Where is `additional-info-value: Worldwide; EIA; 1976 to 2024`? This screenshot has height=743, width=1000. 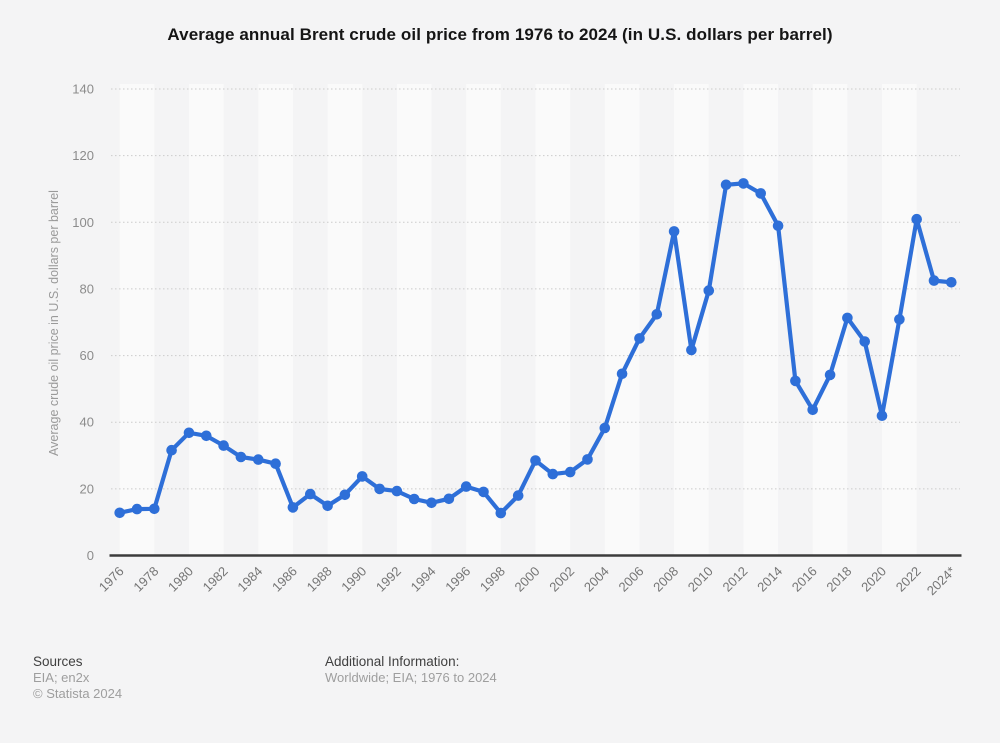
additional-info-value: Worldwide; EIA; 1976 to 2024 is located at coordinates (411, 677).